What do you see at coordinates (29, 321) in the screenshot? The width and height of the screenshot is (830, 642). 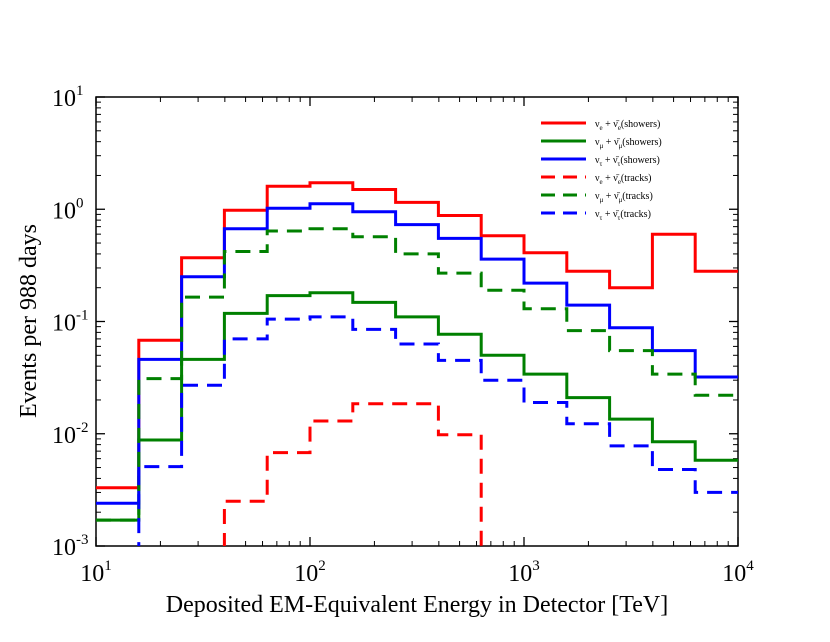 I see `y-axis-title: Events per 988 days` at bounding box center [29, 321].